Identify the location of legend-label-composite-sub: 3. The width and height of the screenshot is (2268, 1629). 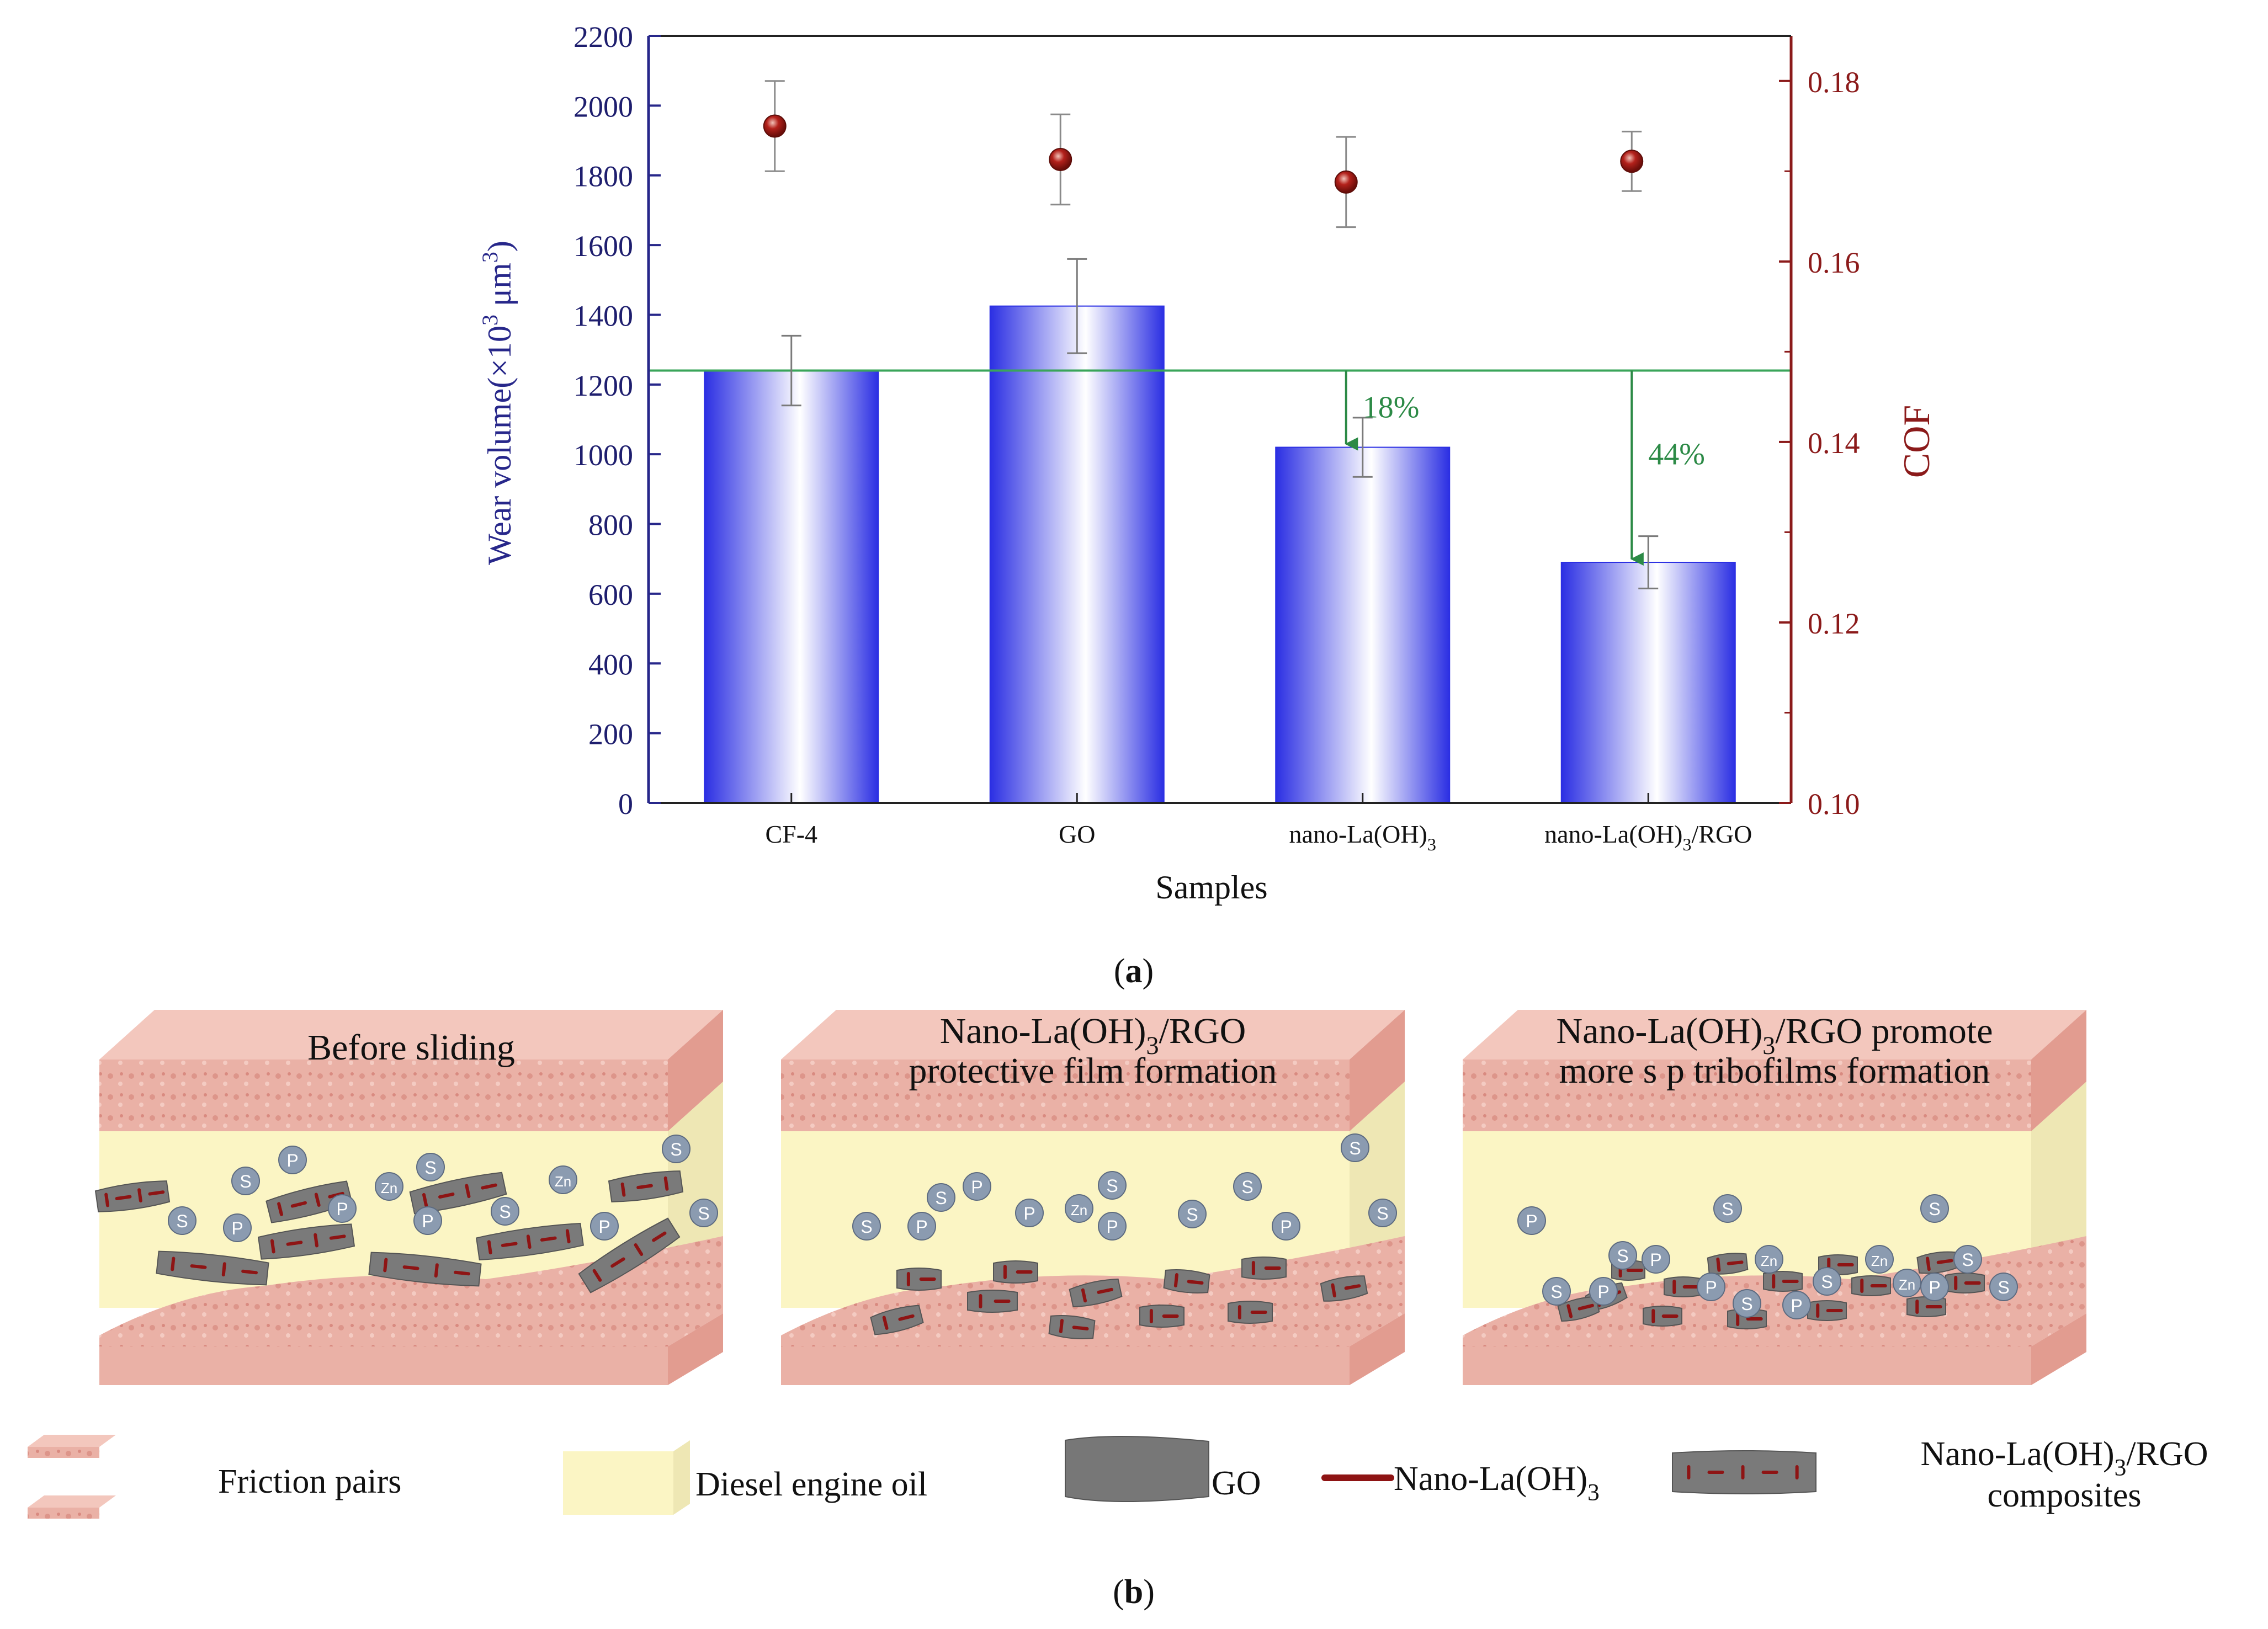
(2121, 1468).